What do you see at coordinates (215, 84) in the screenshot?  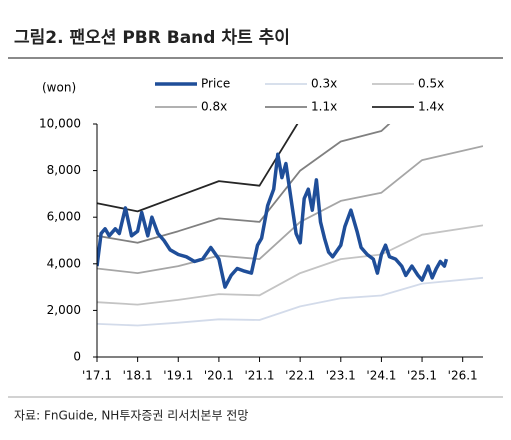 I see `legend-label: Price` at bounding box center [215, 84].